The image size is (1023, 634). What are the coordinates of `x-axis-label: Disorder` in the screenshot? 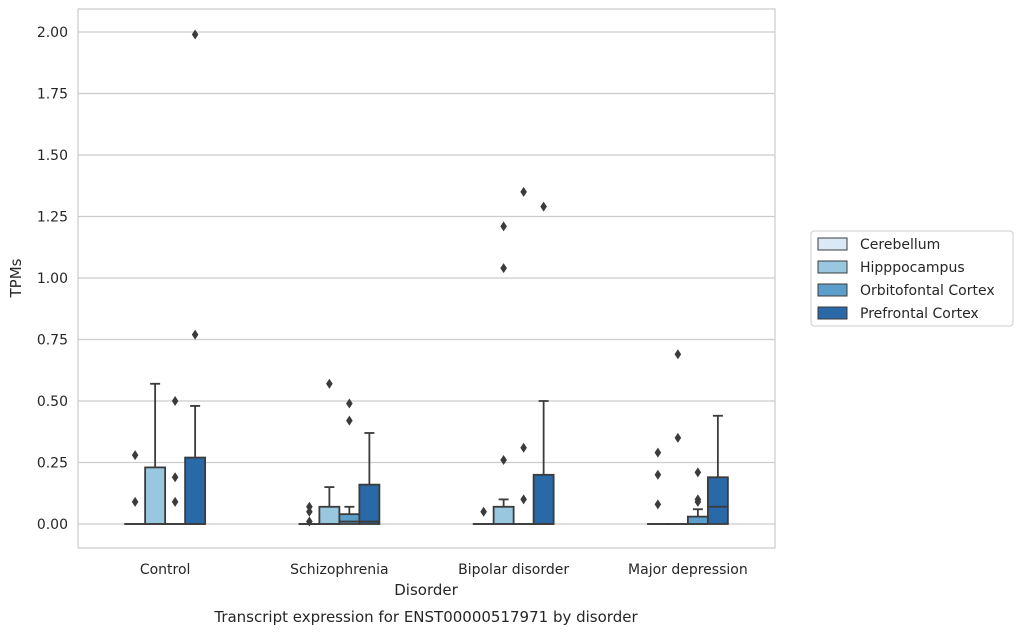 It's located at (426, 590).